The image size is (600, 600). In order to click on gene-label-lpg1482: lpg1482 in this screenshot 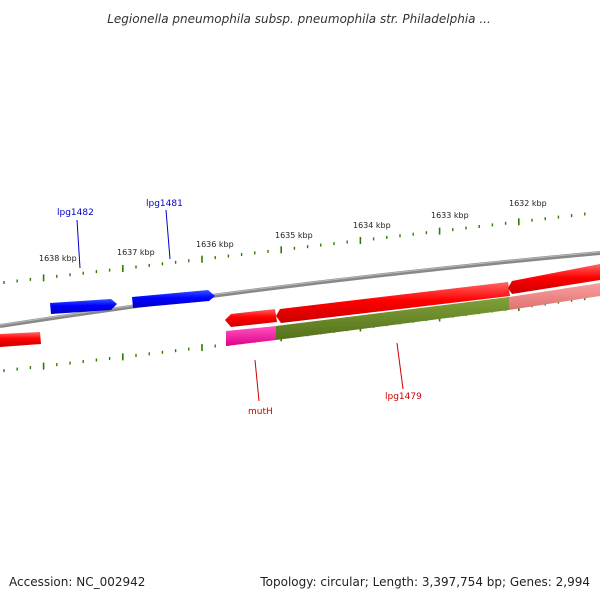, I will do `click(75, 213)`.